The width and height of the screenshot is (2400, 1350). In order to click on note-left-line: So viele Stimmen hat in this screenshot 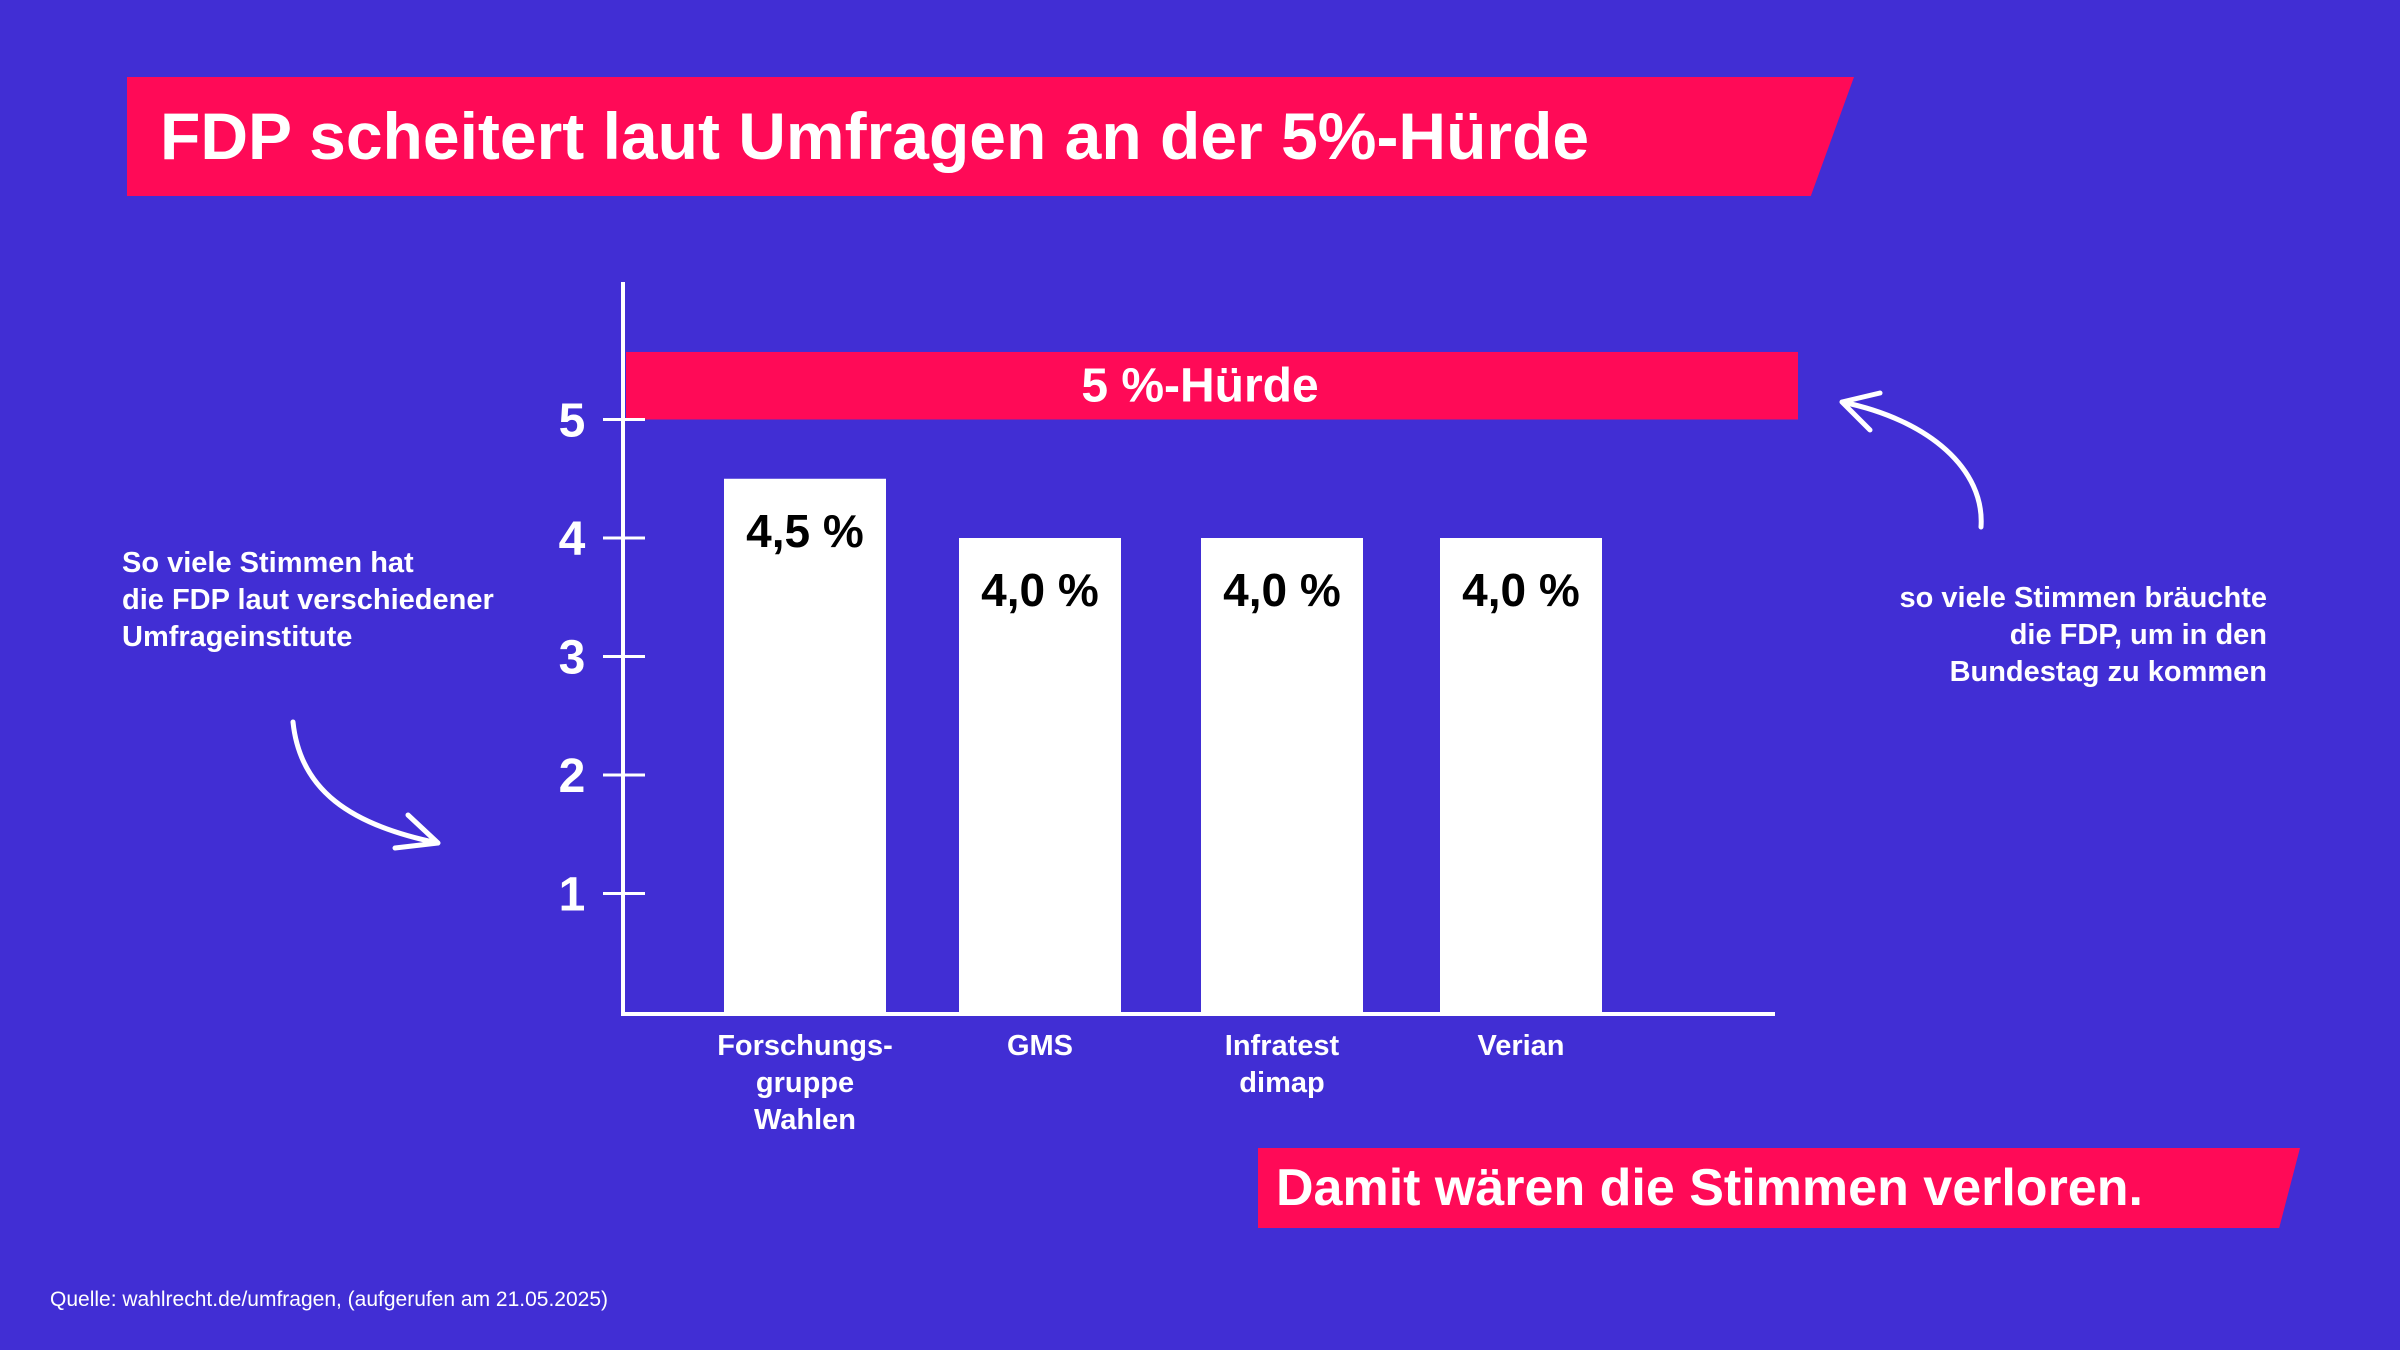, I will do `click(268, 563)`.